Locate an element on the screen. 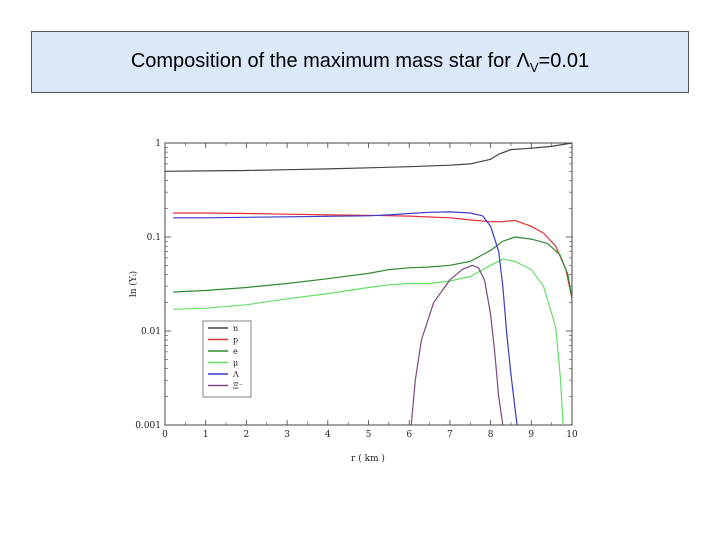 The height and width of the screenshot is (540, 720). y-tick-label-1: 0.01 is located at coordinates (151, 332).